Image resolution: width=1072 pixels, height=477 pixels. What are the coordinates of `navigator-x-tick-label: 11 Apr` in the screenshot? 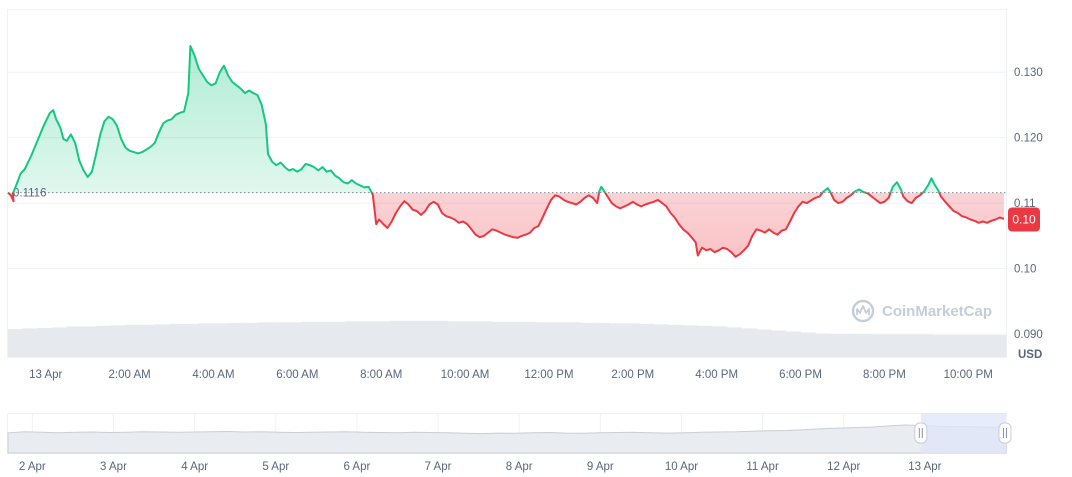 It's located at (762, 467).